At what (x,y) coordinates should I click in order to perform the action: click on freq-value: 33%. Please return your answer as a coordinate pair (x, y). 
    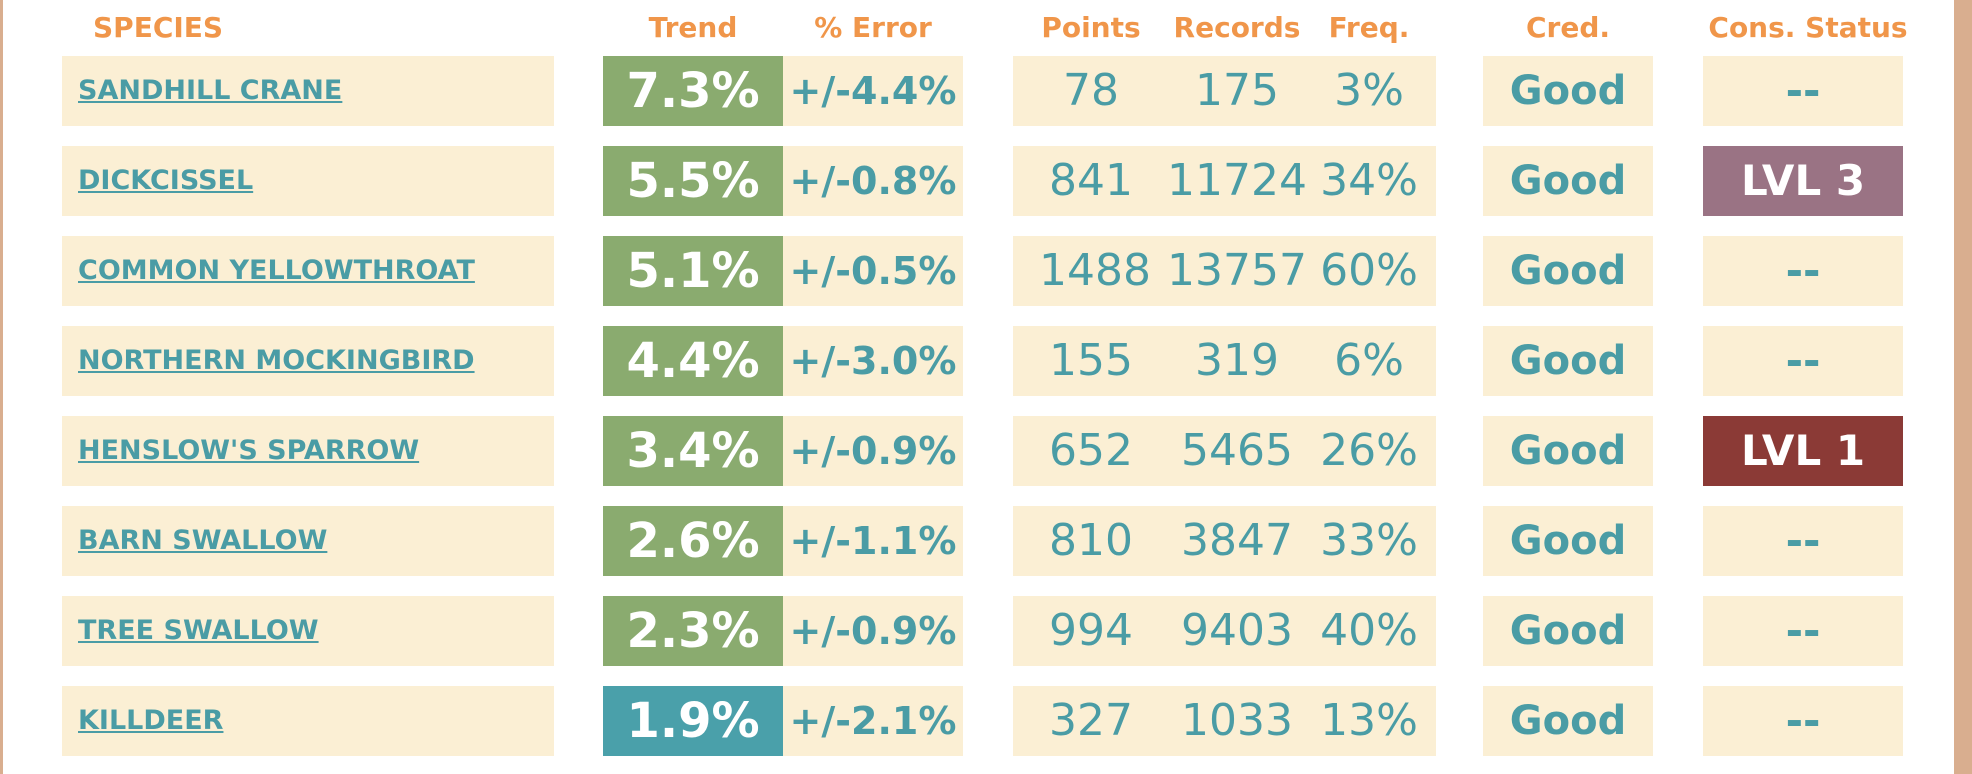
    Looking at the image, I should click on (1369, 540).